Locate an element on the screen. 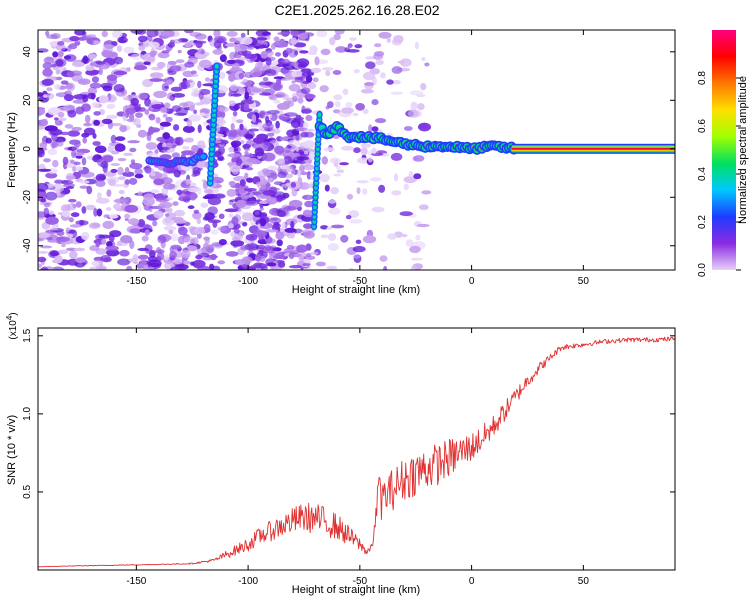 The height and width of the screenshot is (600, 750). colorbar-gradient is located at coordinates (724, 150).